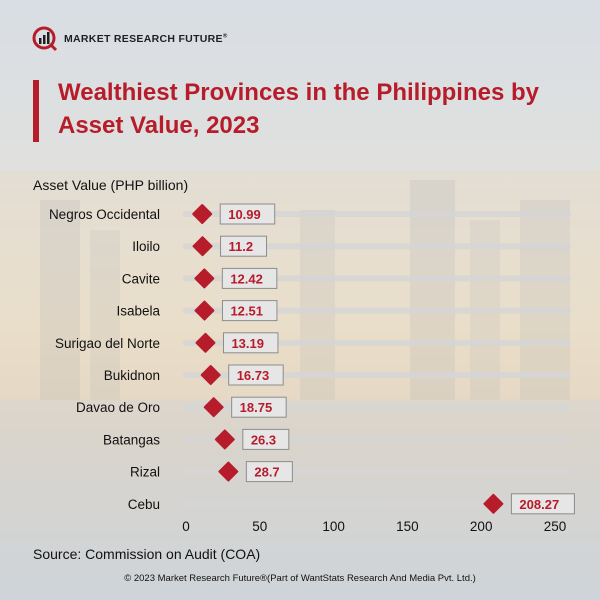  Describe the element at coordinates (118, 407) in the screenshot. I see `category-label: Davao de Oro` at that location.